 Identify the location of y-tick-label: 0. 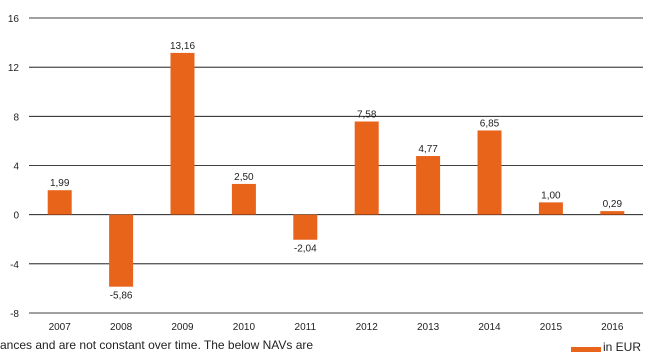
(16, 216).